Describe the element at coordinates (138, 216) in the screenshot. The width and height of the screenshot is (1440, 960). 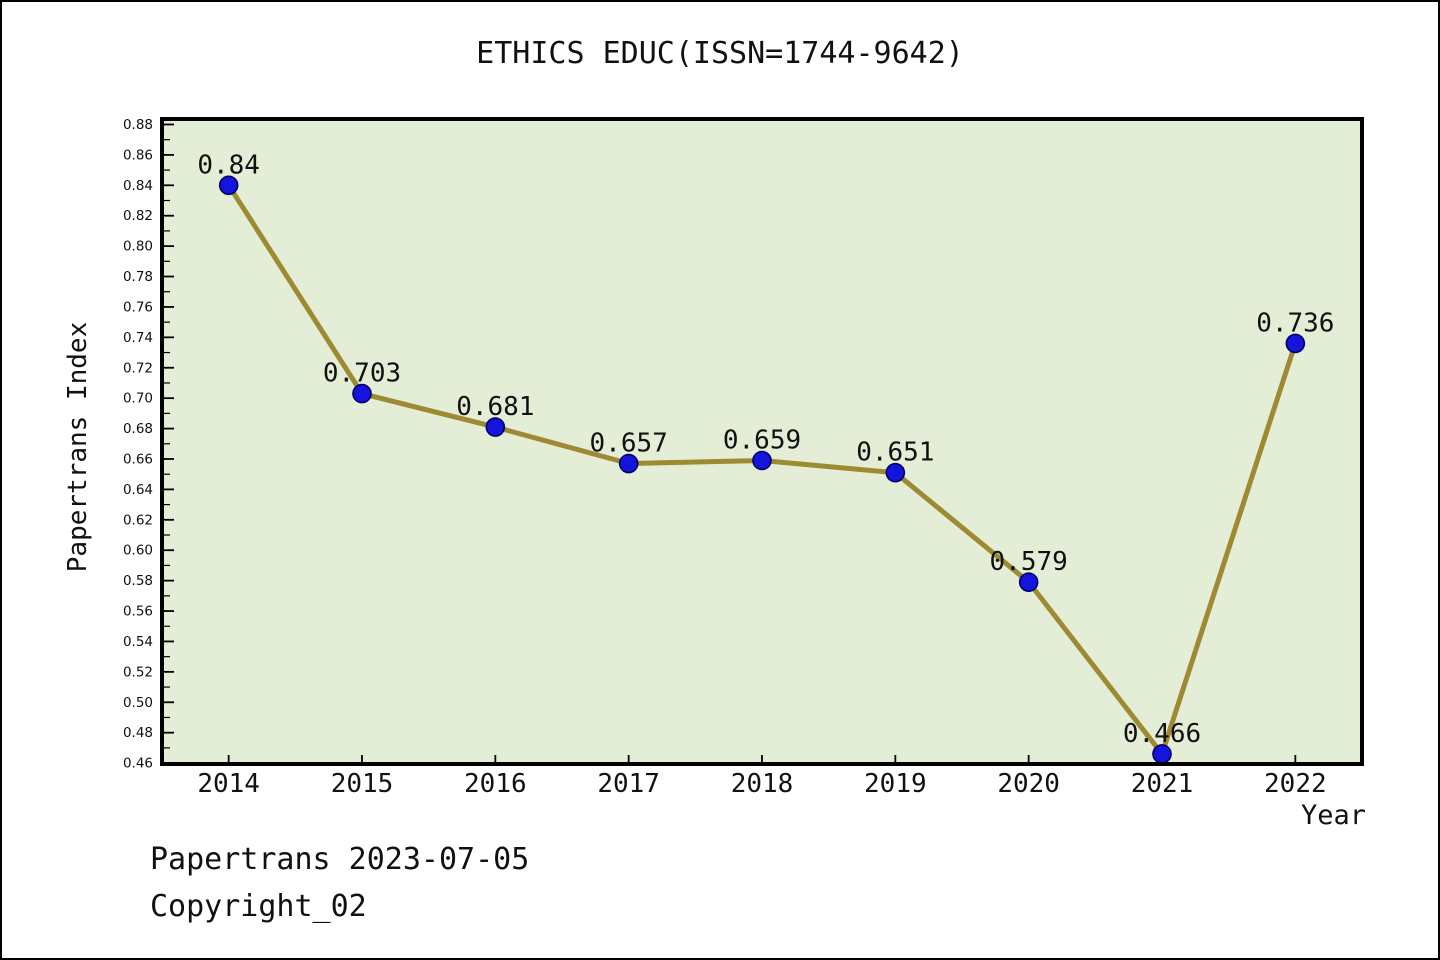
I see `y-tick-label: 0.82` at that location.